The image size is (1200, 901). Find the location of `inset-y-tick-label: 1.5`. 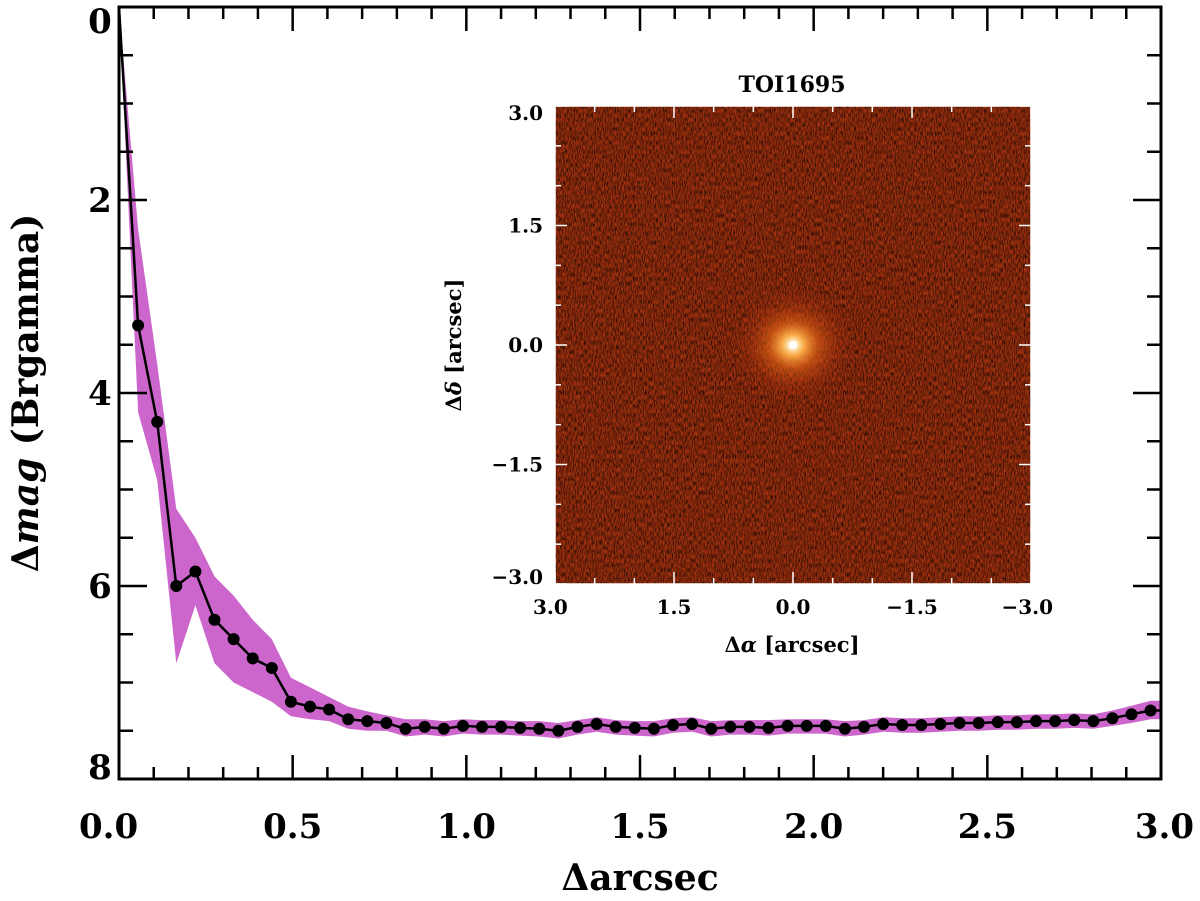

inset-y-tick-label: 1.5 is located at coordinates (525, 226).